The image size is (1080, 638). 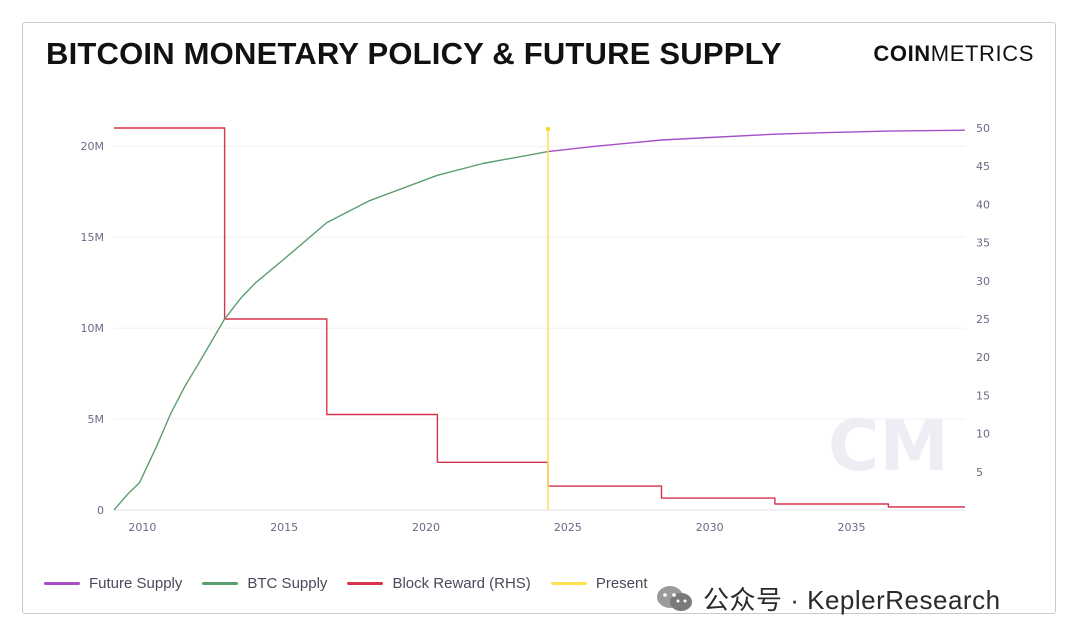 I want to click on cm-watermark-text: CM, so click(x=888, y=446).